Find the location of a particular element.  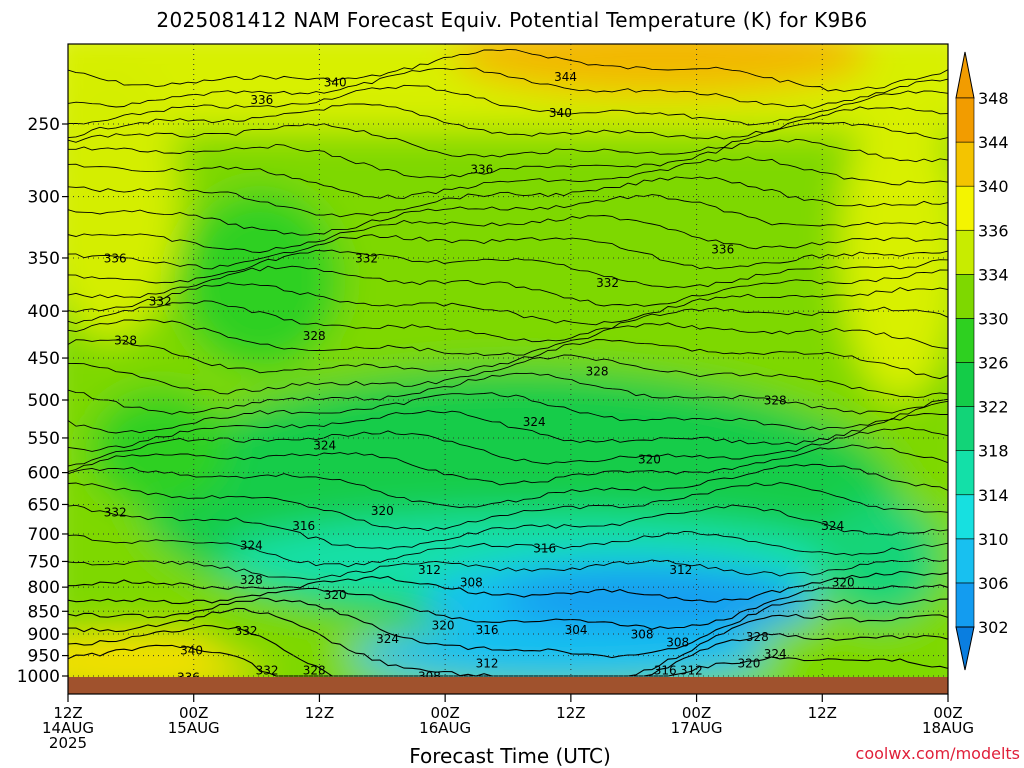

colorbar-label: 322 is located at coordinates (993, 407).